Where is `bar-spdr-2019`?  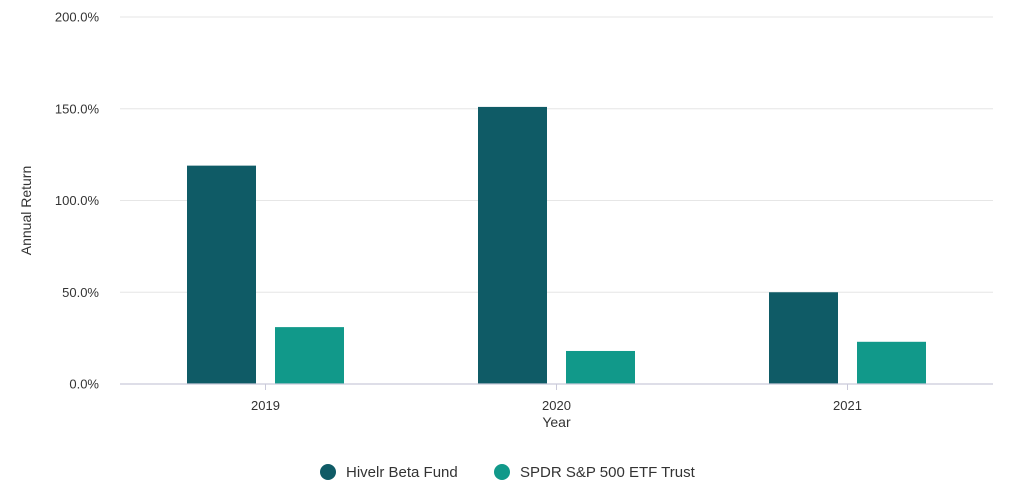 bar-spdr-2019 is located at coordinates (309, 355).